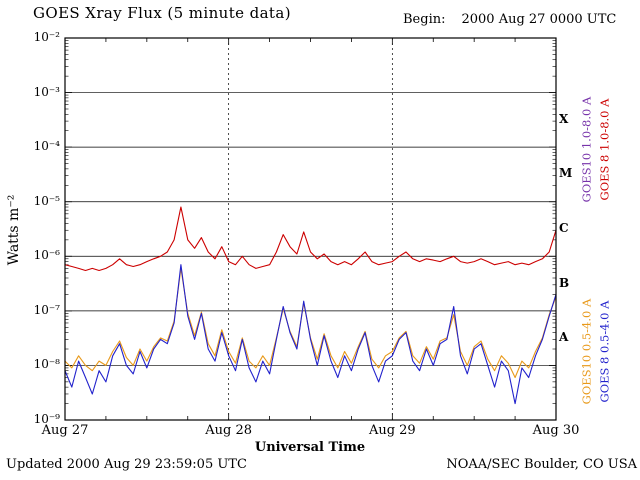  Describe the element at coordinates (564, 228) in the screenshot. I see `flare-class-c: C` at that location.